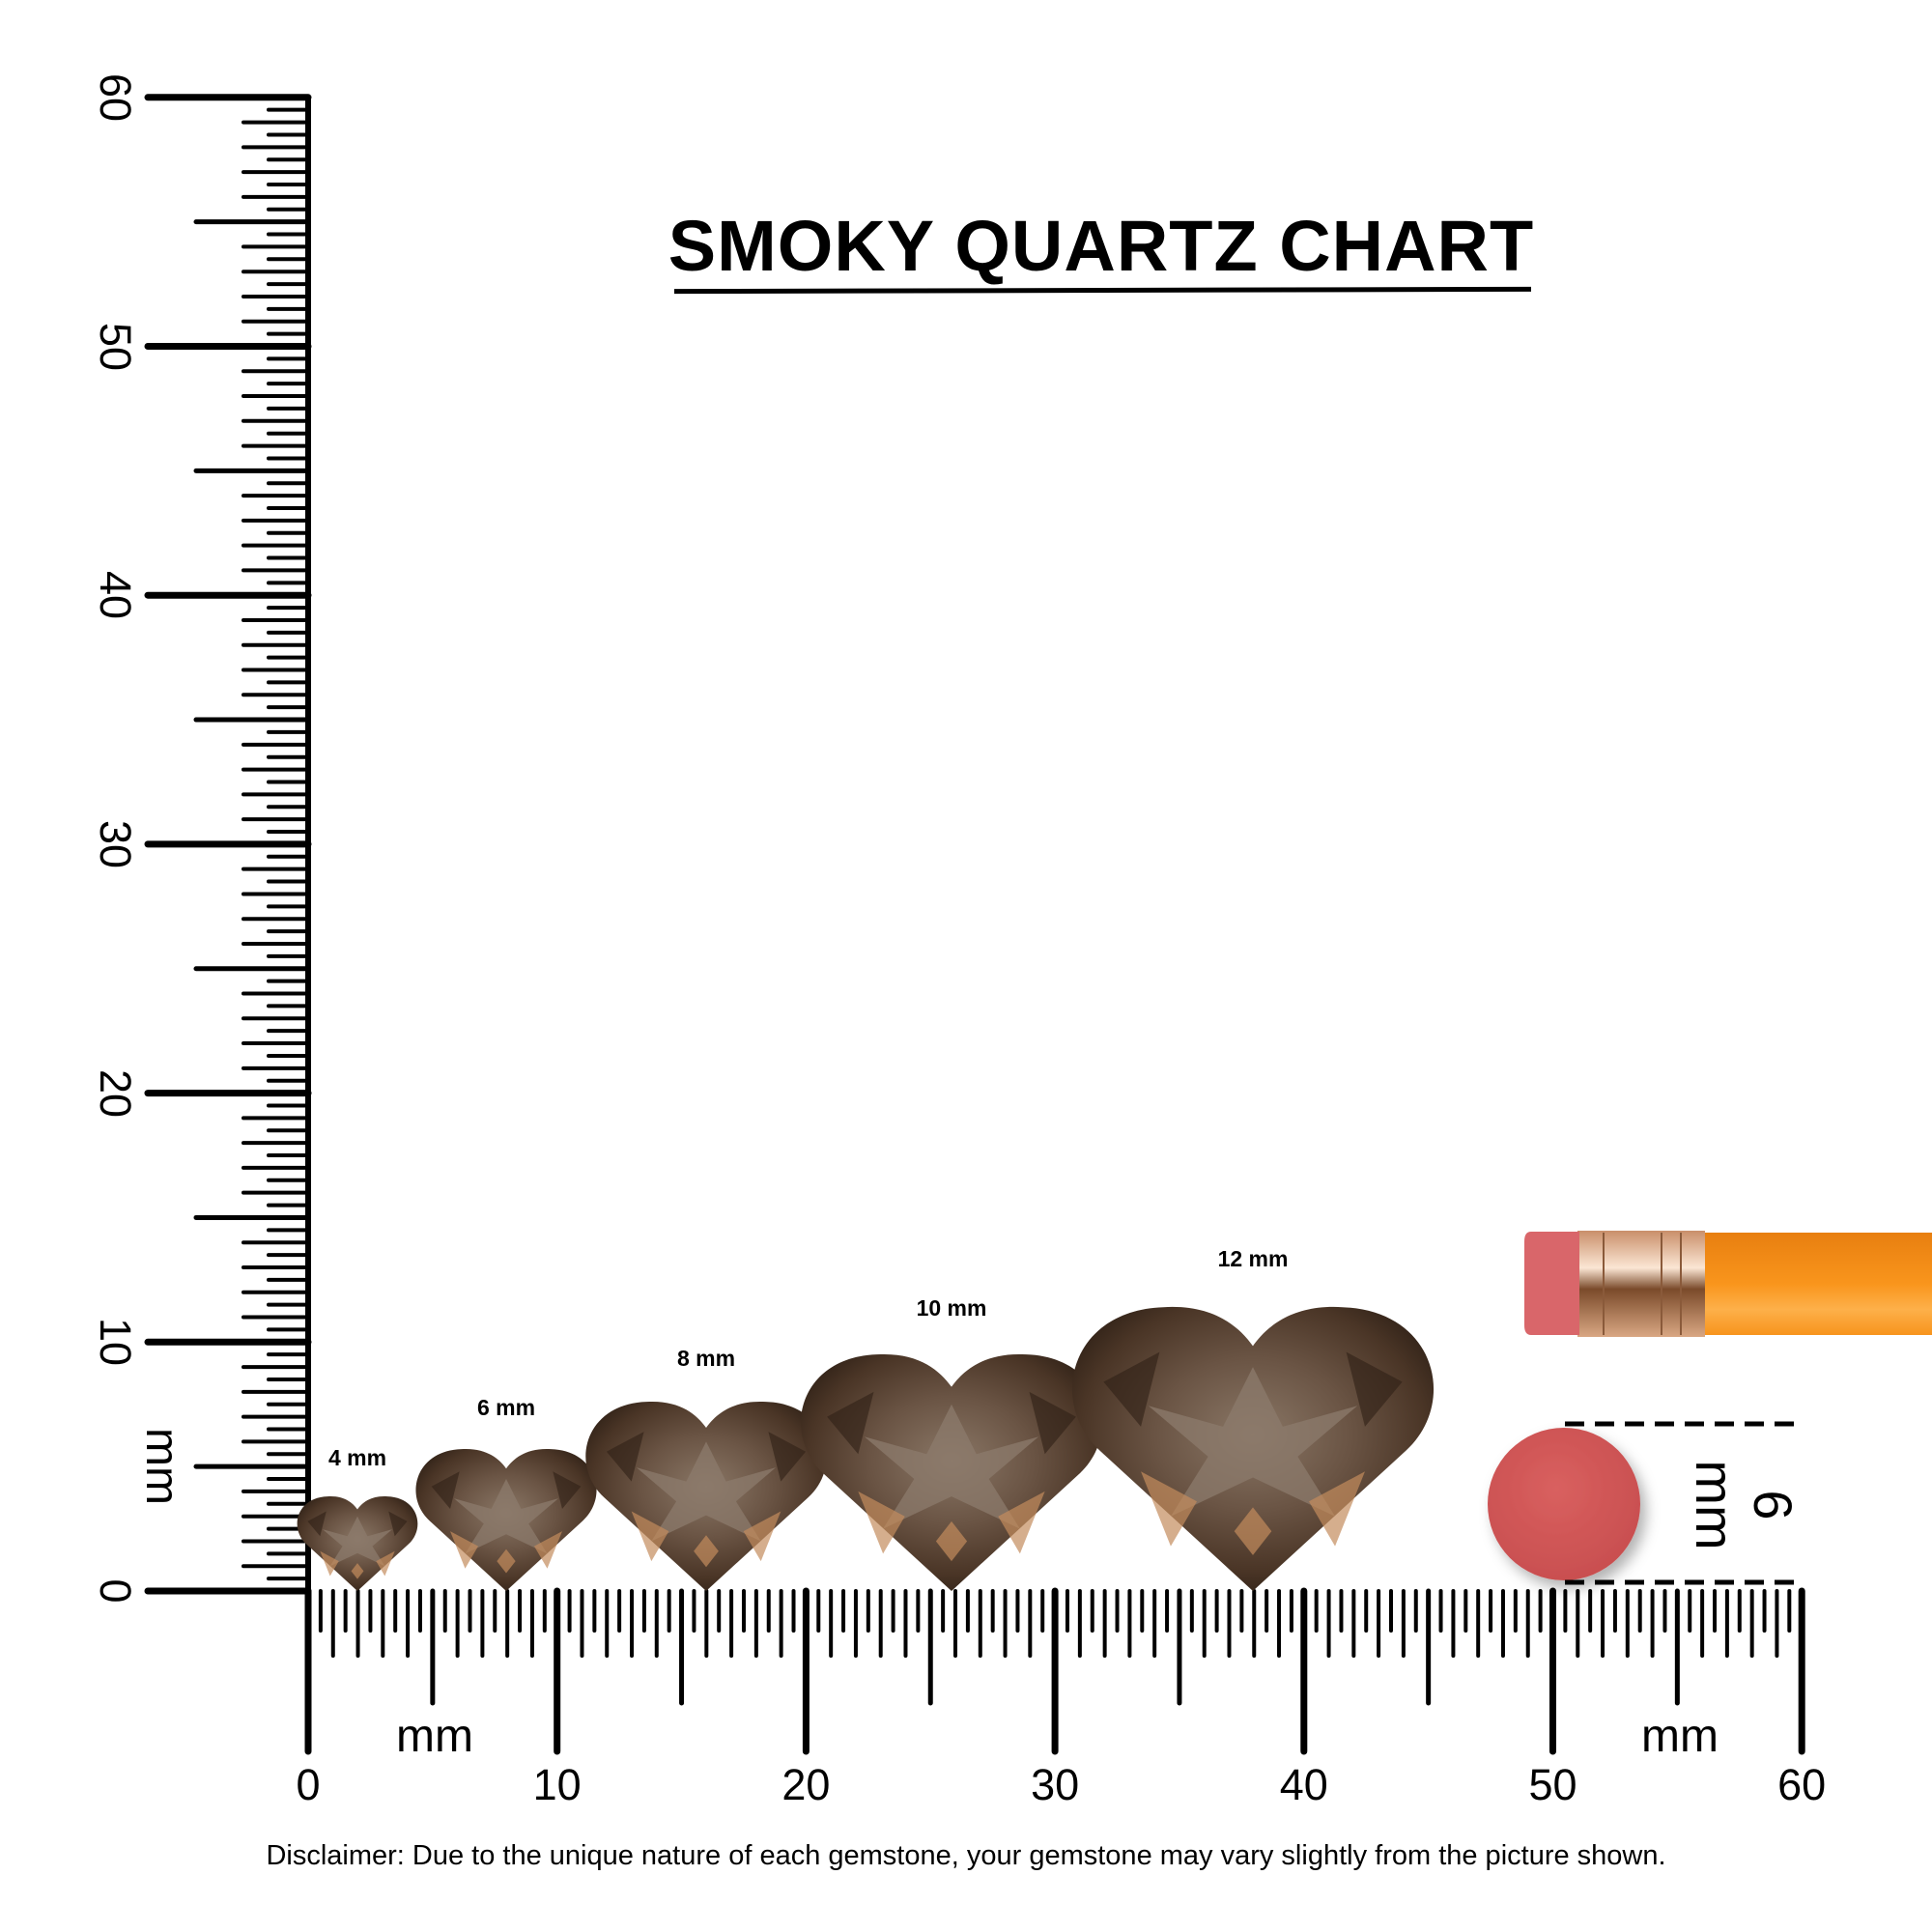 The width and height of the screenshot is (1932, 1932). Describe the element at coordinates (1802, 1784) in the screenshot. I see `x-tick-label: 60` at that location.